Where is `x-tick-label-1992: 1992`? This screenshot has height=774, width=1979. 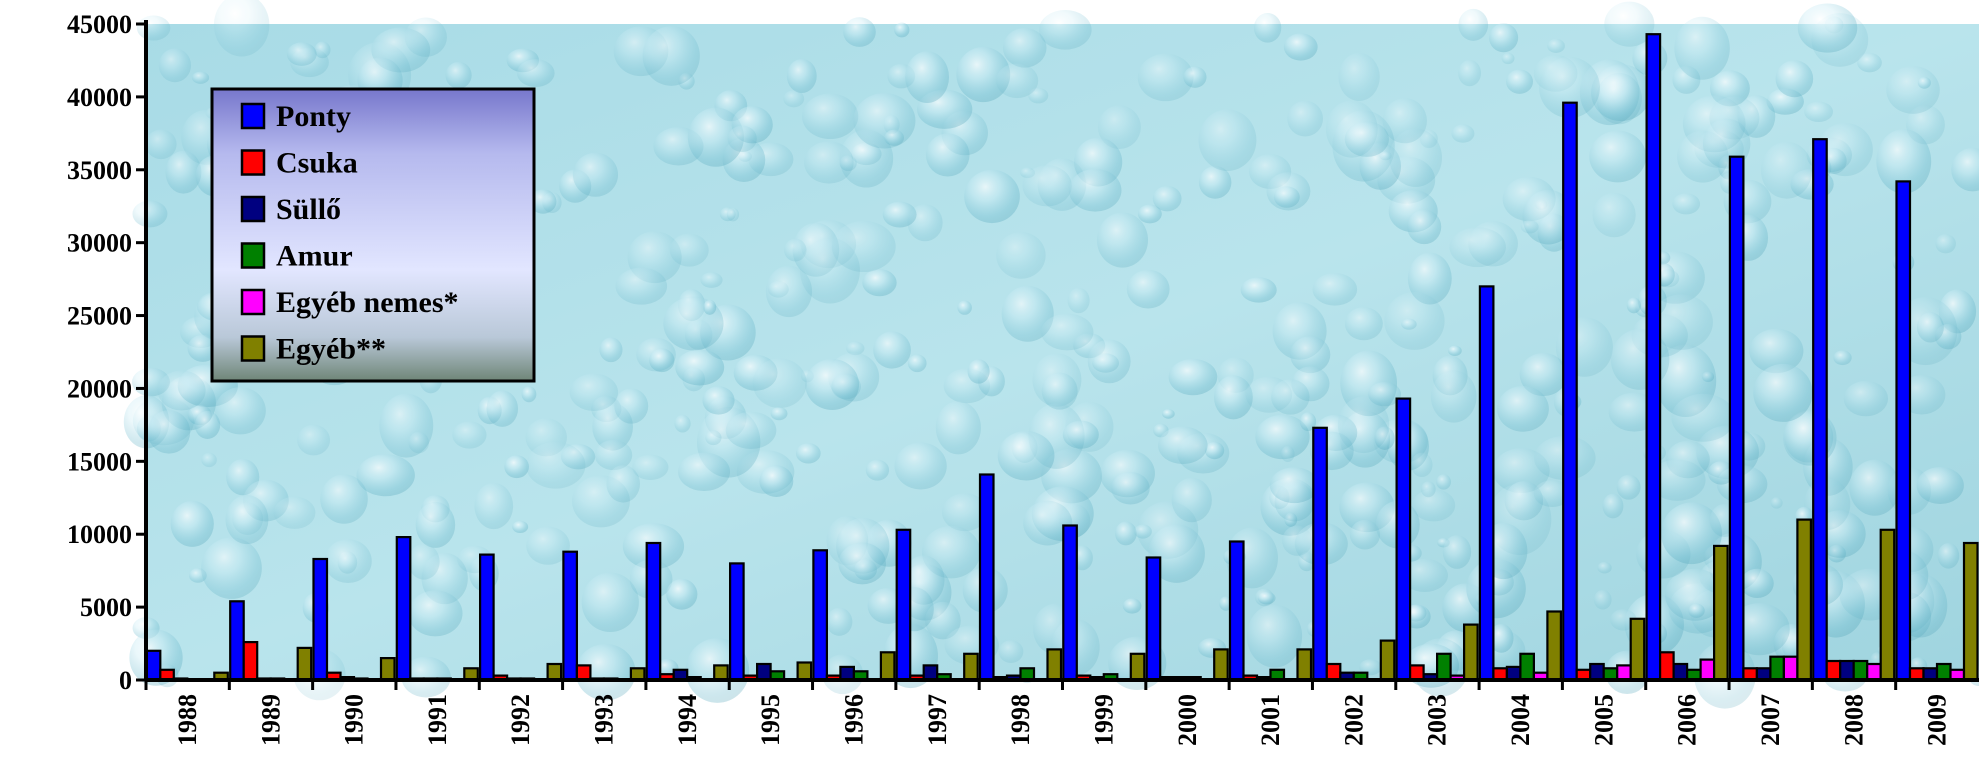 x-tick-label-1992: 1992 is located at coordinates (520, 720).